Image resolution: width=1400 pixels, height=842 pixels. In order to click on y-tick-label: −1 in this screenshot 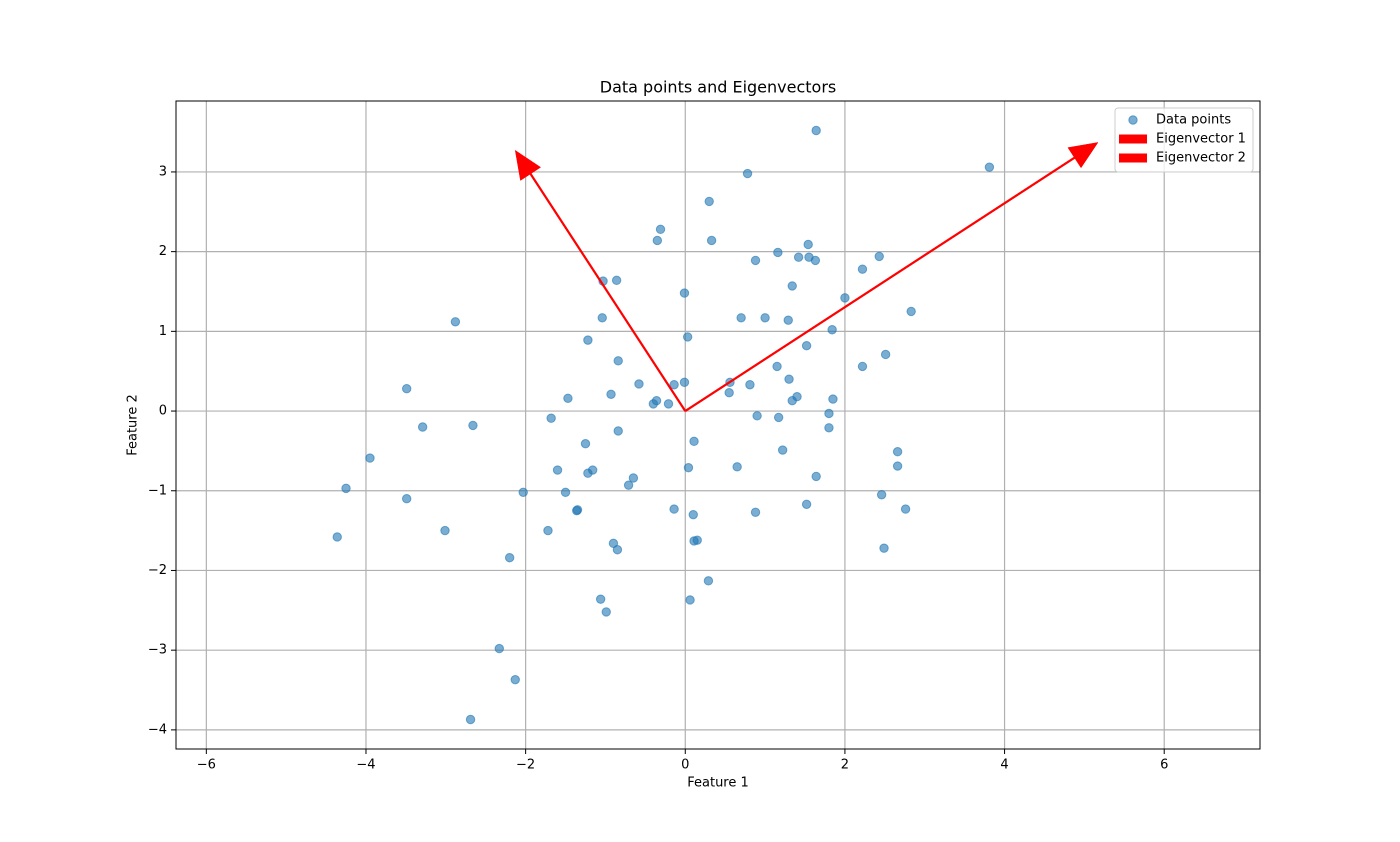, I will do `click(157, 490)`.